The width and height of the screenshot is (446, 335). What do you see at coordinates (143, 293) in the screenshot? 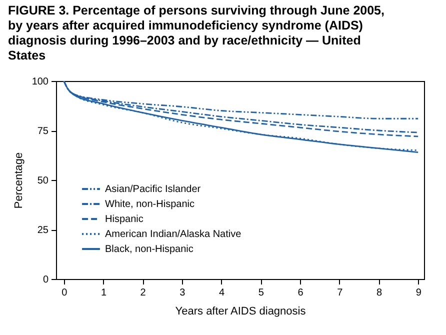
I see `x-tick-label: 2` at bounding box center [143, 293].